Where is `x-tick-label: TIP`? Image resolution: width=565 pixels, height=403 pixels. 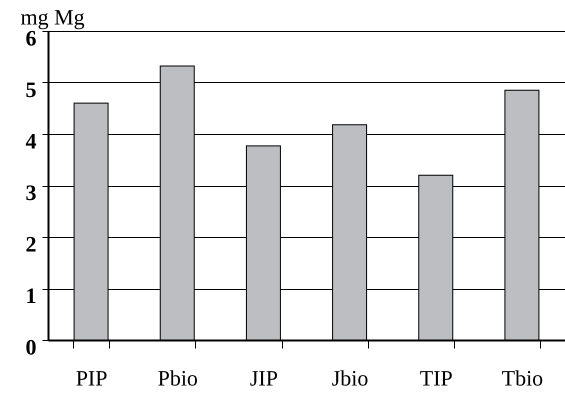
x-tick-label: TIP is located at coordinates (436, 378).